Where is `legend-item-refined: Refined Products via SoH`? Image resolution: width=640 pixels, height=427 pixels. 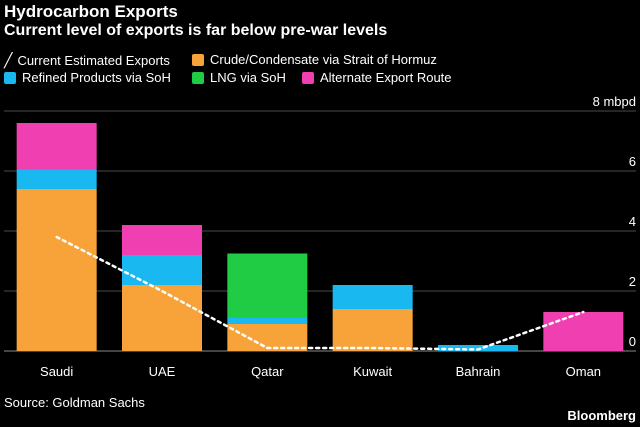
legend-item-refined: Refined Products via SoH is located at coordinates (87, 77).